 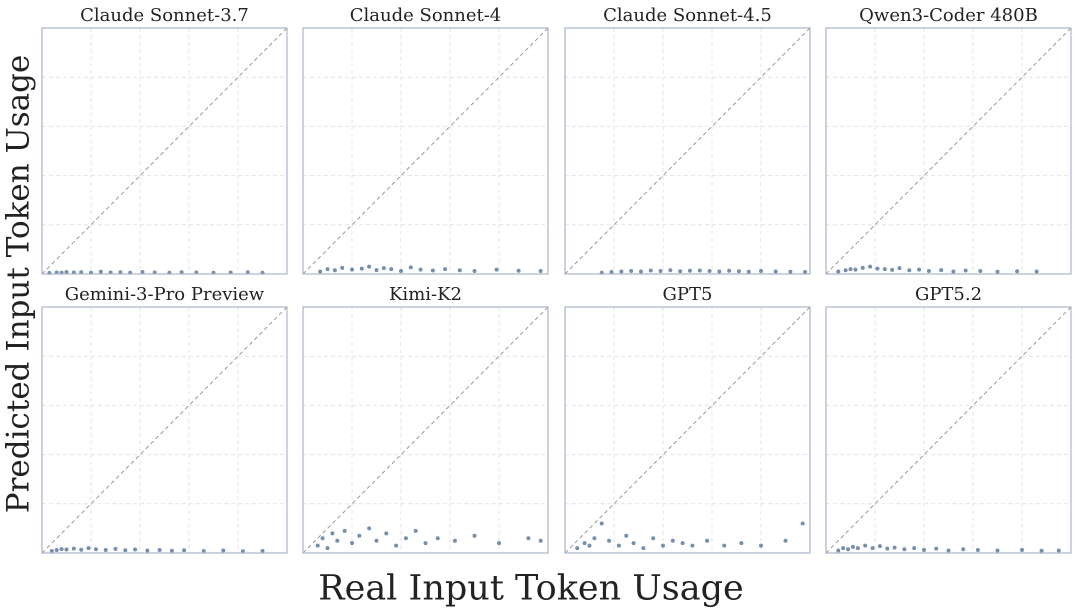 What do you see at coordinates (688, 294) in the screenshot?
I see `panel-title: GPT5` at bounding box center [688, 294].